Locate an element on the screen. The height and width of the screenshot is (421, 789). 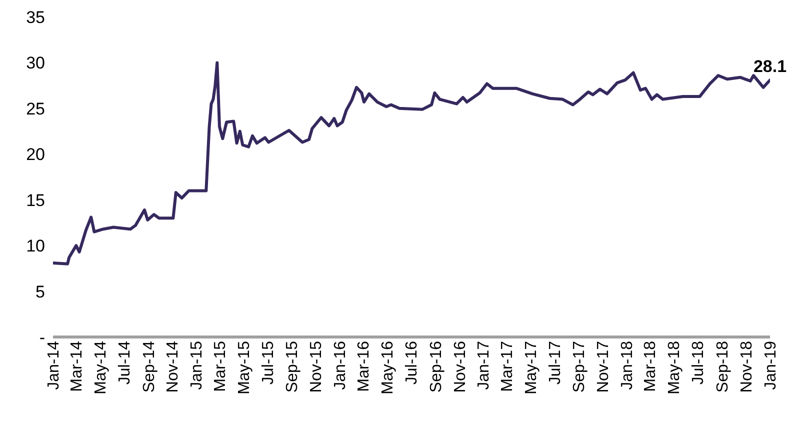
x-tick-label: Mar-17 is located at coordinates (507, 366).